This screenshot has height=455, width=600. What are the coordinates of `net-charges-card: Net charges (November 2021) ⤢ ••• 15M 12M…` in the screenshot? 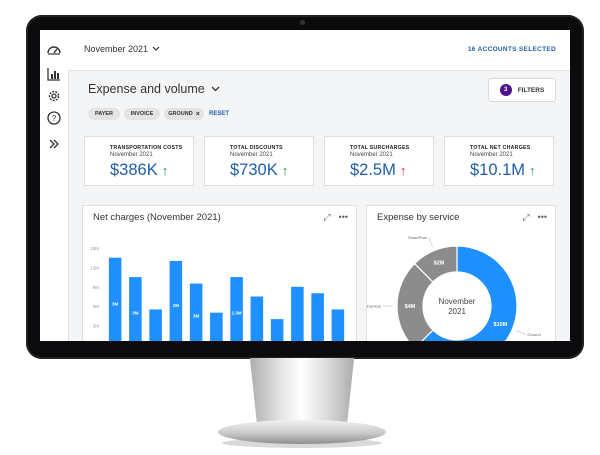 It's located at (219, 273).